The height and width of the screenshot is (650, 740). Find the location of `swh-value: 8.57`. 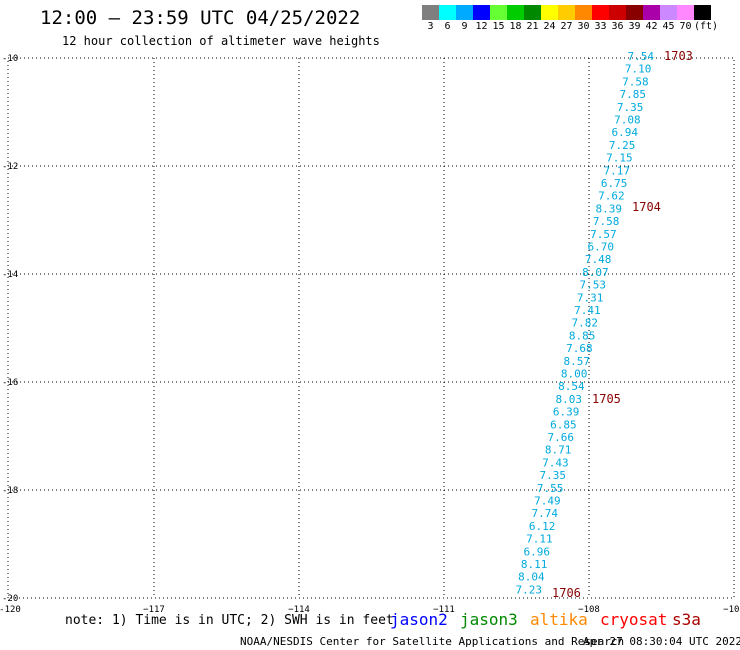

swh-value: 8.57 is located at coordinates (577, 361).